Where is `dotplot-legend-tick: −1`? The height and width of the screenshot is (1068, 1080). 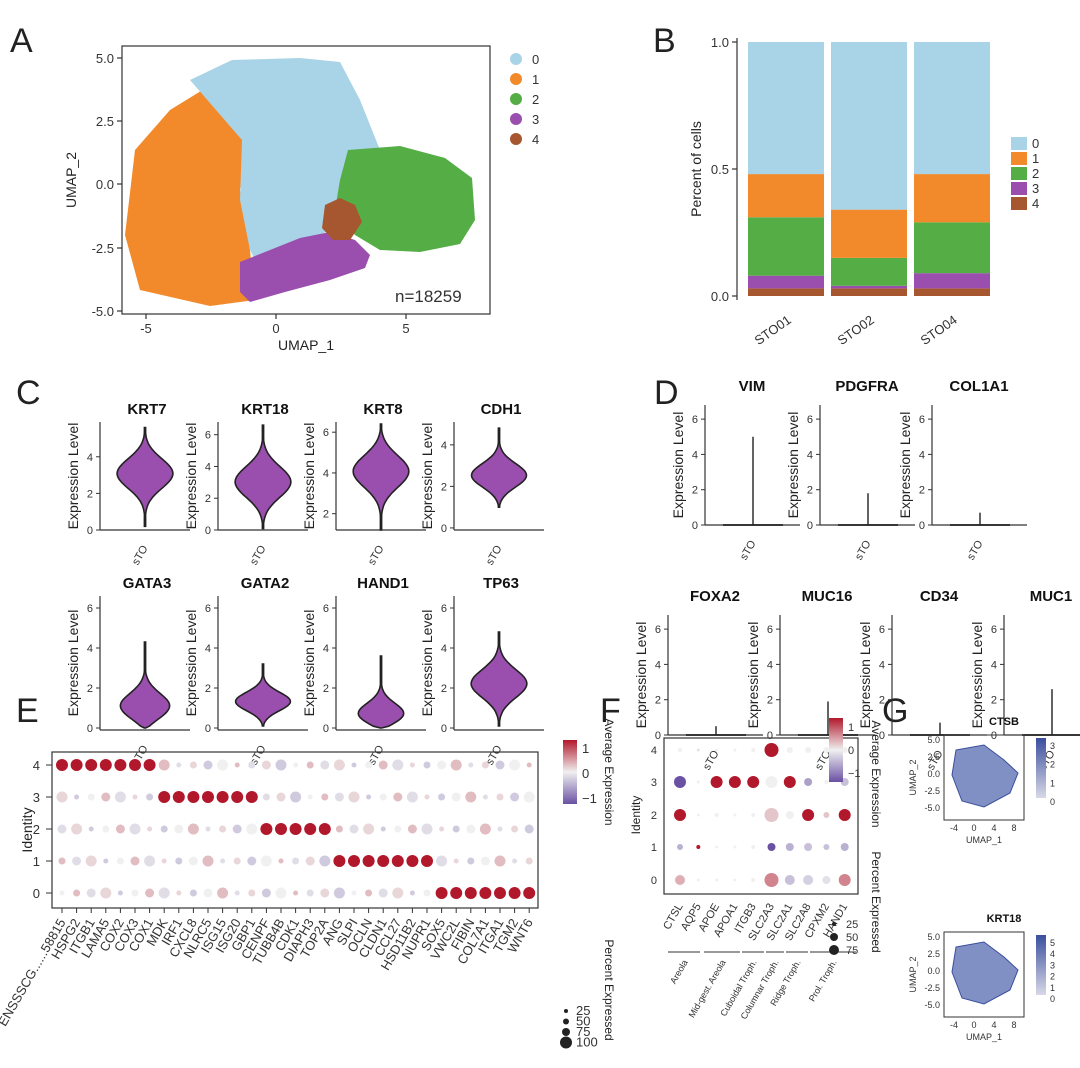
dotplot-legend-tick: −1 is located at coordinates (589, 798).